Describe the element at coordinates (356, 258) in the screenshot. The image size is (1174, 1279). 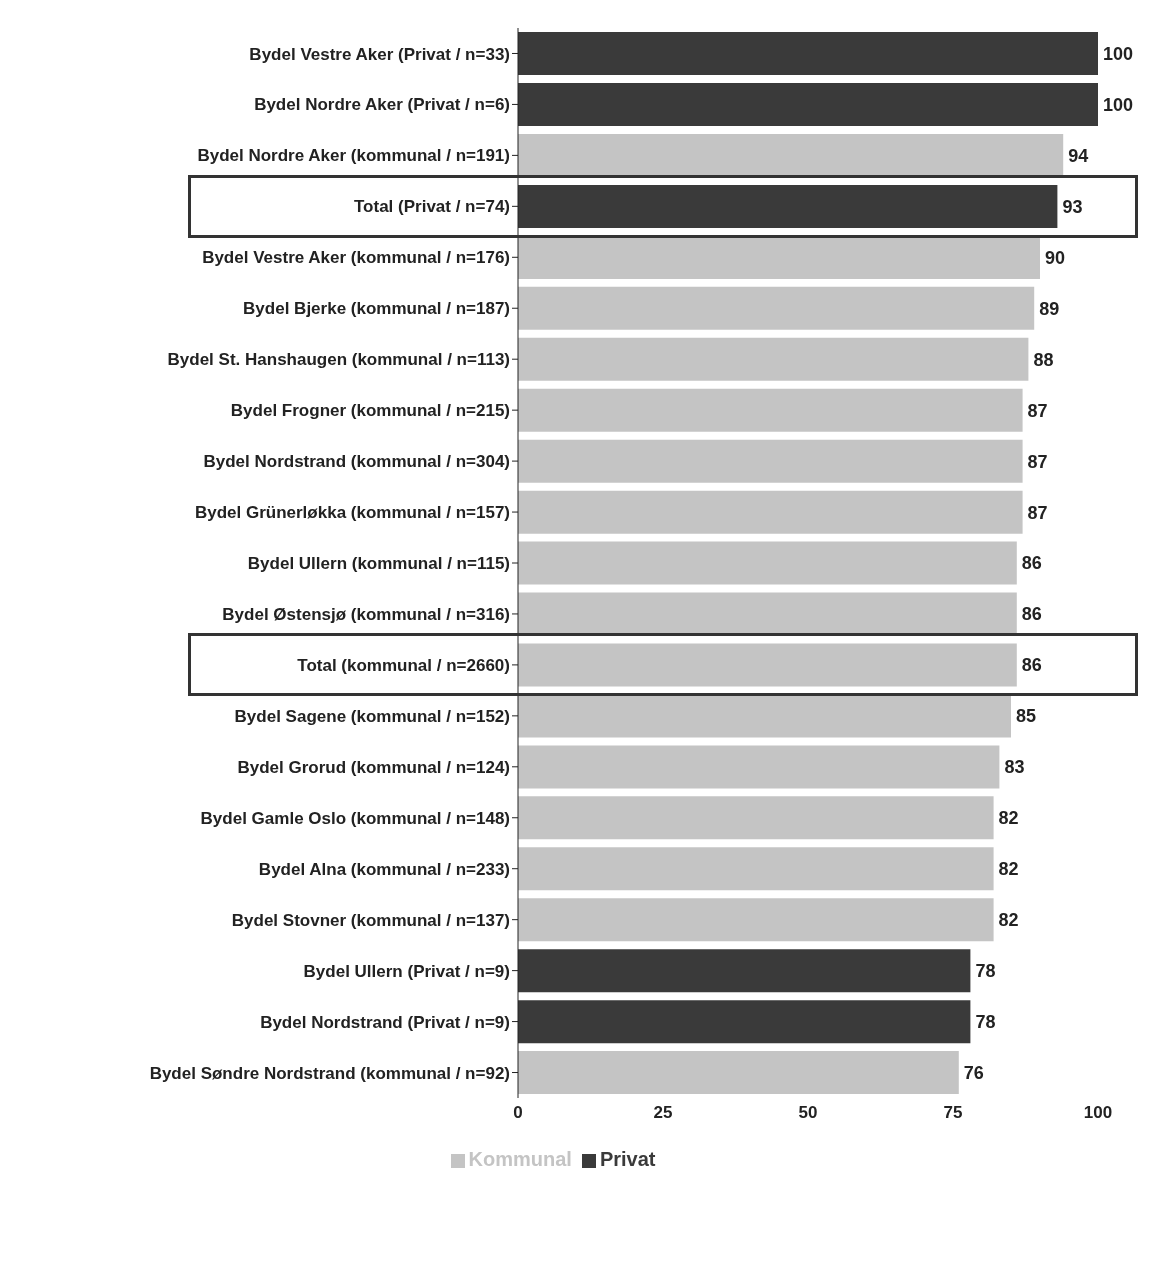
I see `y-tick-label: Bydel Vestre Aker (kommunal / n=176)` at that location.